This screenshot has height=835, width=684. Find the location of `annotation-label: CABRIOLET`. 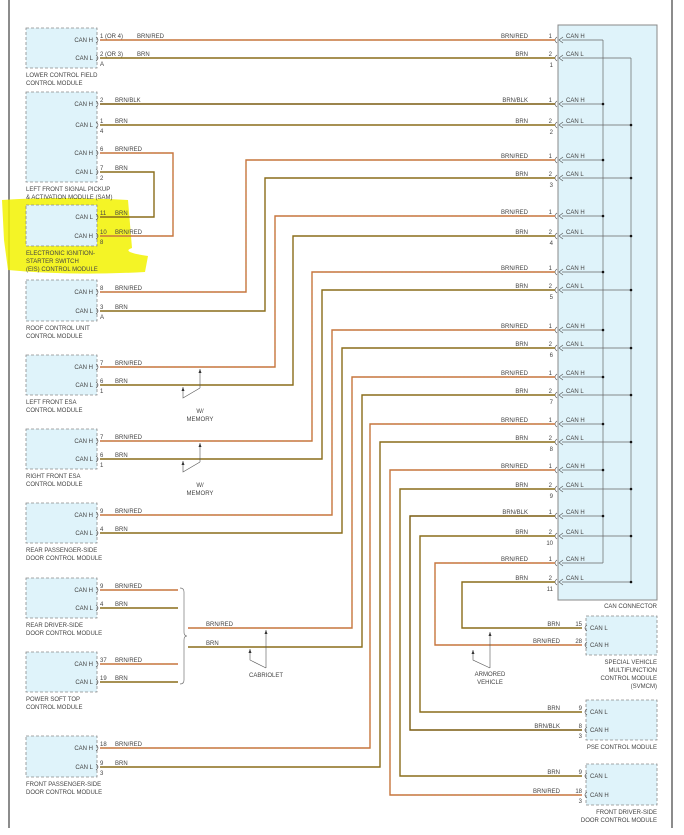

annotation-label: CABRIOLET is located at coordinates (266, 676).